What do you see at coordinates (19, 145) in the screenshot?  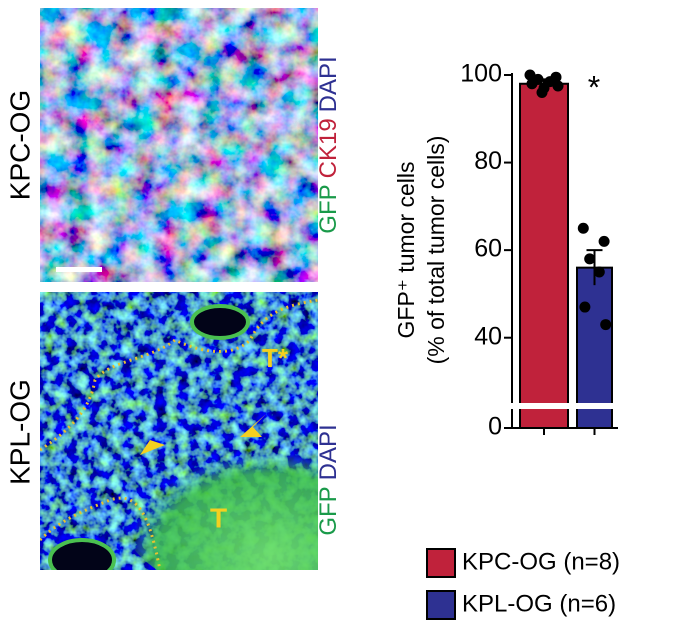 I see `row-label: KPC-OG` at bounding box center [19, 145].